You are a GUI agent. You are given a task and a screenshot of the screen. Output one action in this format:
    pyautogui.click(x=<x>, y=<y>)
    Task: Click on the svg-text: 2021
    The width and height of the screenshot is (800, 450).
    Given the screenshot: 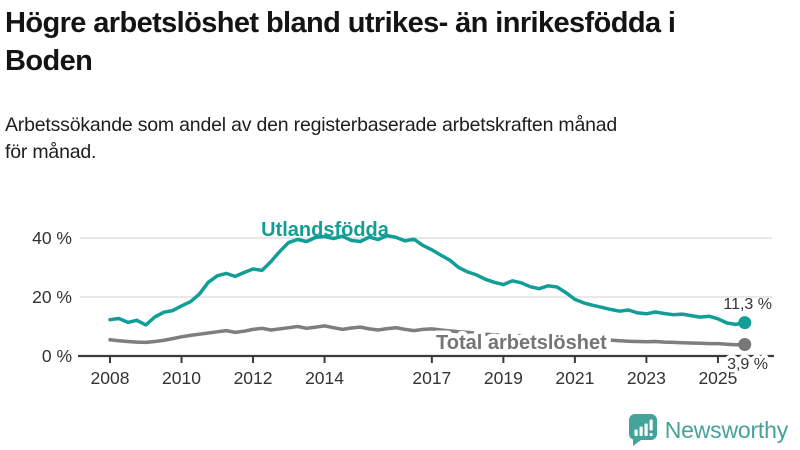 What is the action you would take?
    pyautogui.click(x=574, y=378)
    